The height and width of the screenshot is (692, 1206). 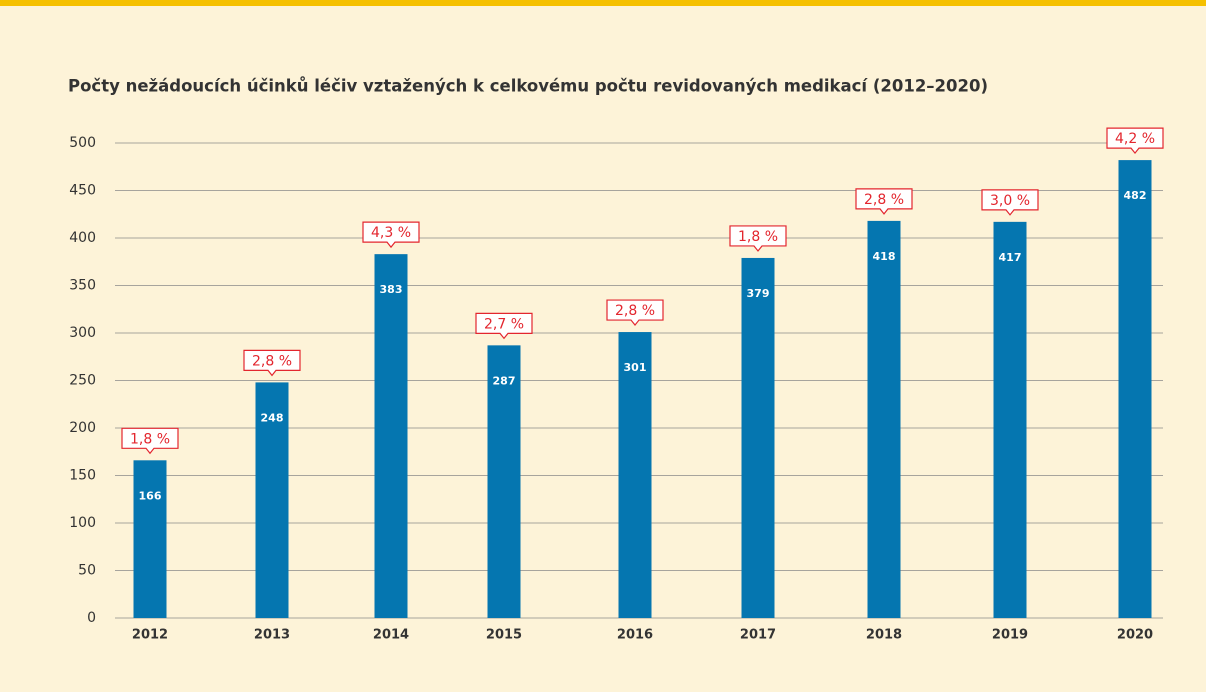 I want to click on value-label: 379, so click(x=758, y=293).